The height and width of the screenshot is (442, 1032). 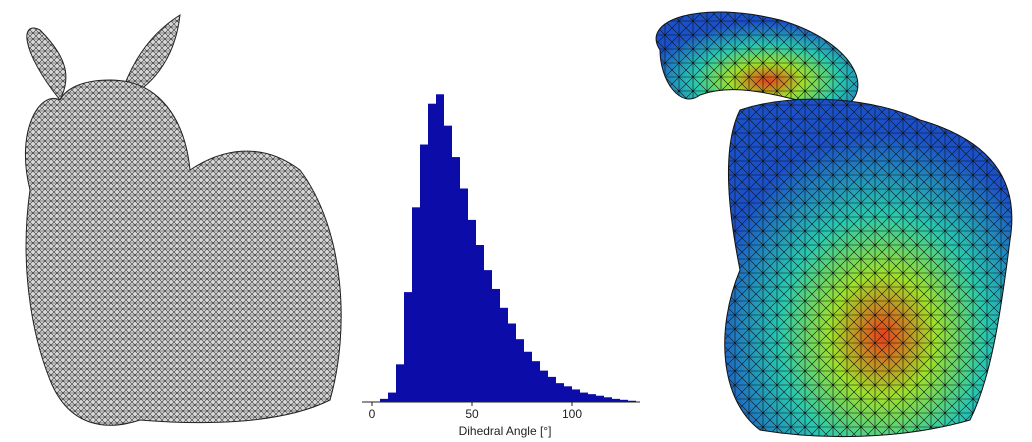 I want to click on x-axis-label: Dihedral Angle [°], so click(x=505, y=431).